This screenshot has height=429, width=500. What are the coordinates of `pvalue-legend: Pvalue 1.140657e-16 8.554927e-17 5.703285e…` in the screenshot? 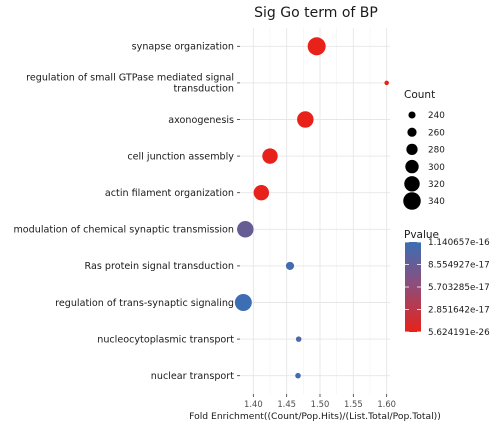 It's located at (447, 283).